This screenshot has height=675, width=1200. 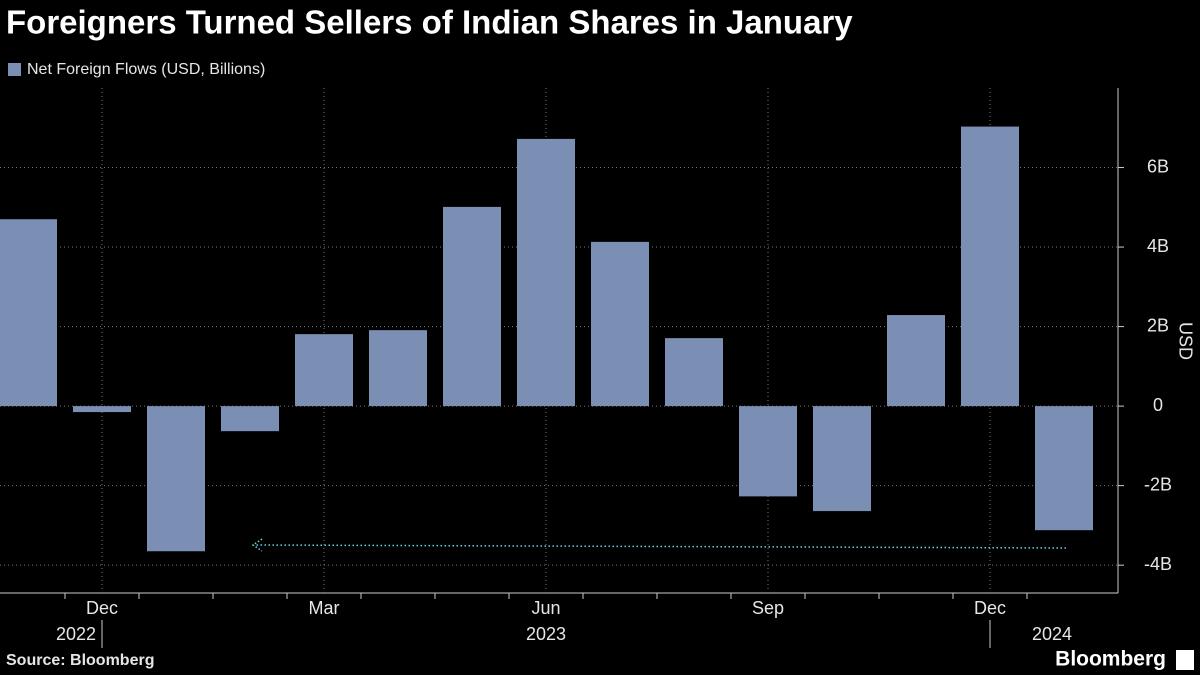 What do you see at coordinates (146, 69) in the screenshot?
I see `legend-label: Net Foreign Flows (USD, Billions)` at bounding box center [146, 69].